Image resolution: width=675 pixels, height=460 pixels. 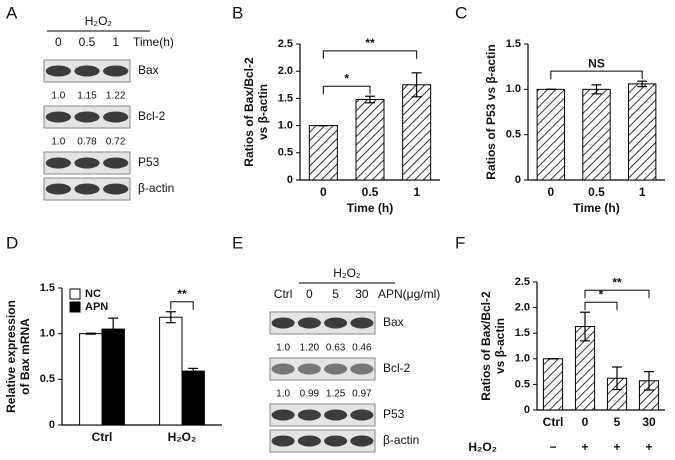 What do you see at coordinates (12, 242) in the screenshot?
I see `panel-letter: D` at bounding box center [12, 242].